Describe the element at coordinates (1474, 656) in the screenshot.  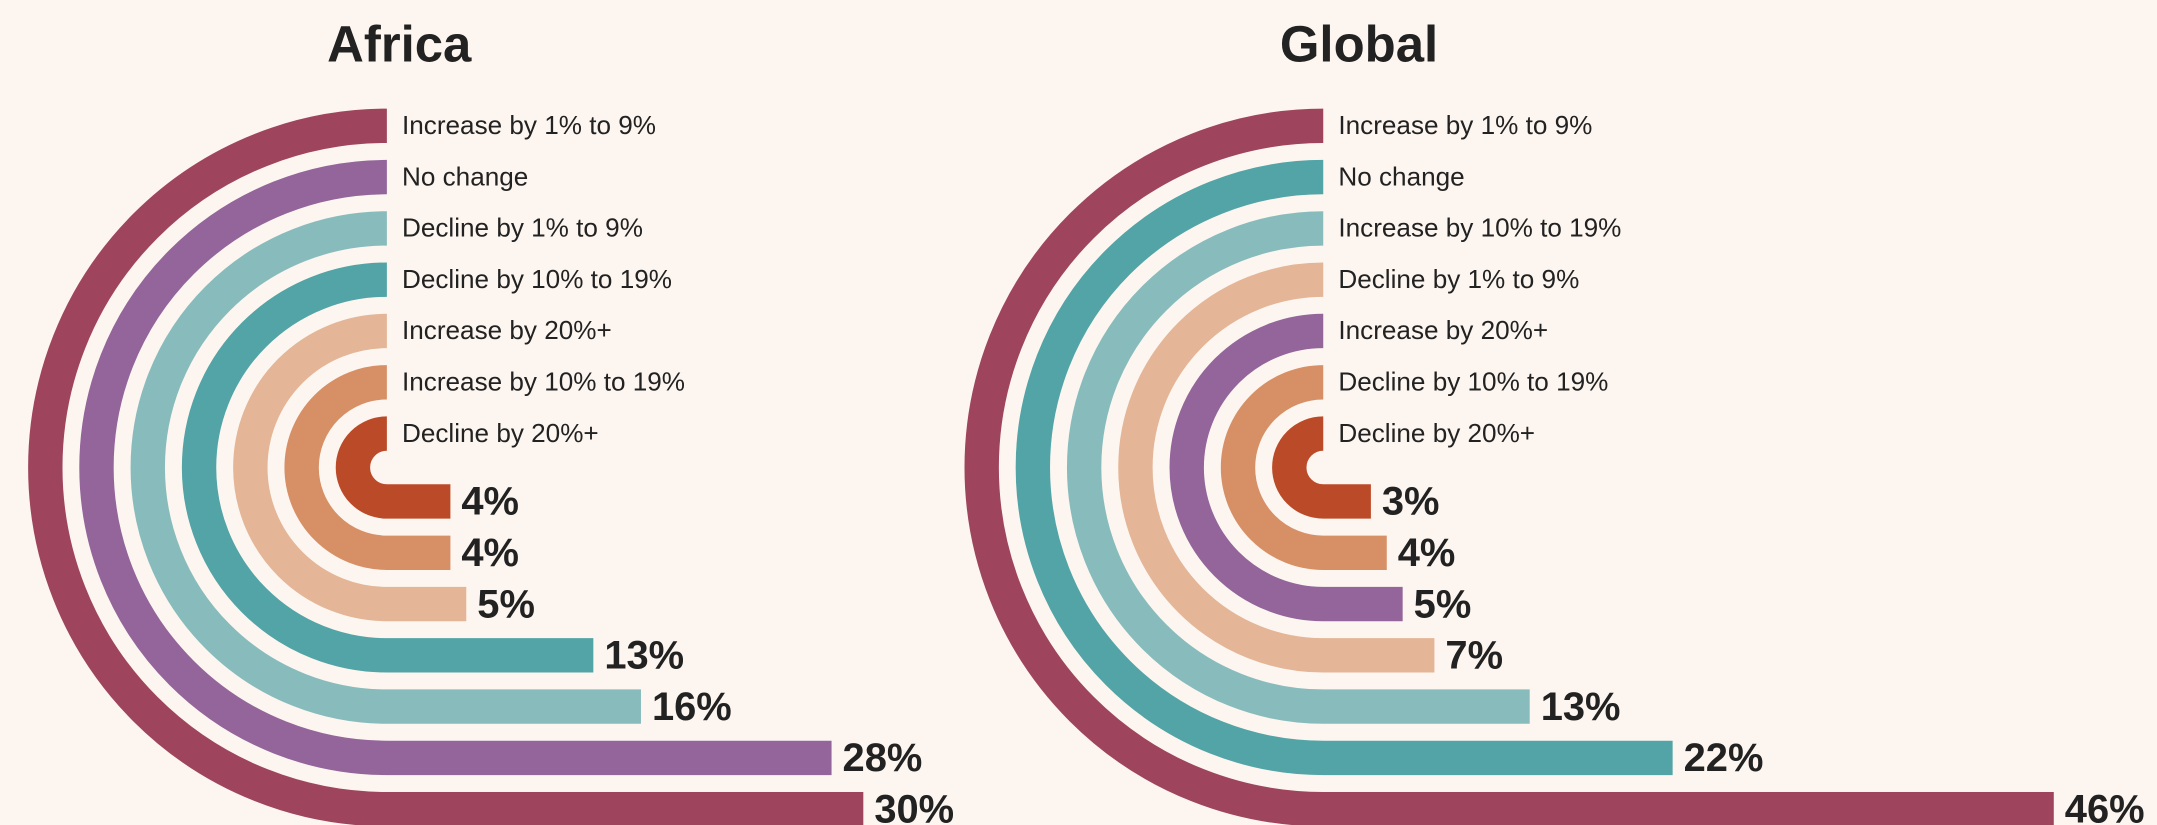
I see `value-label: 7%` at that location.